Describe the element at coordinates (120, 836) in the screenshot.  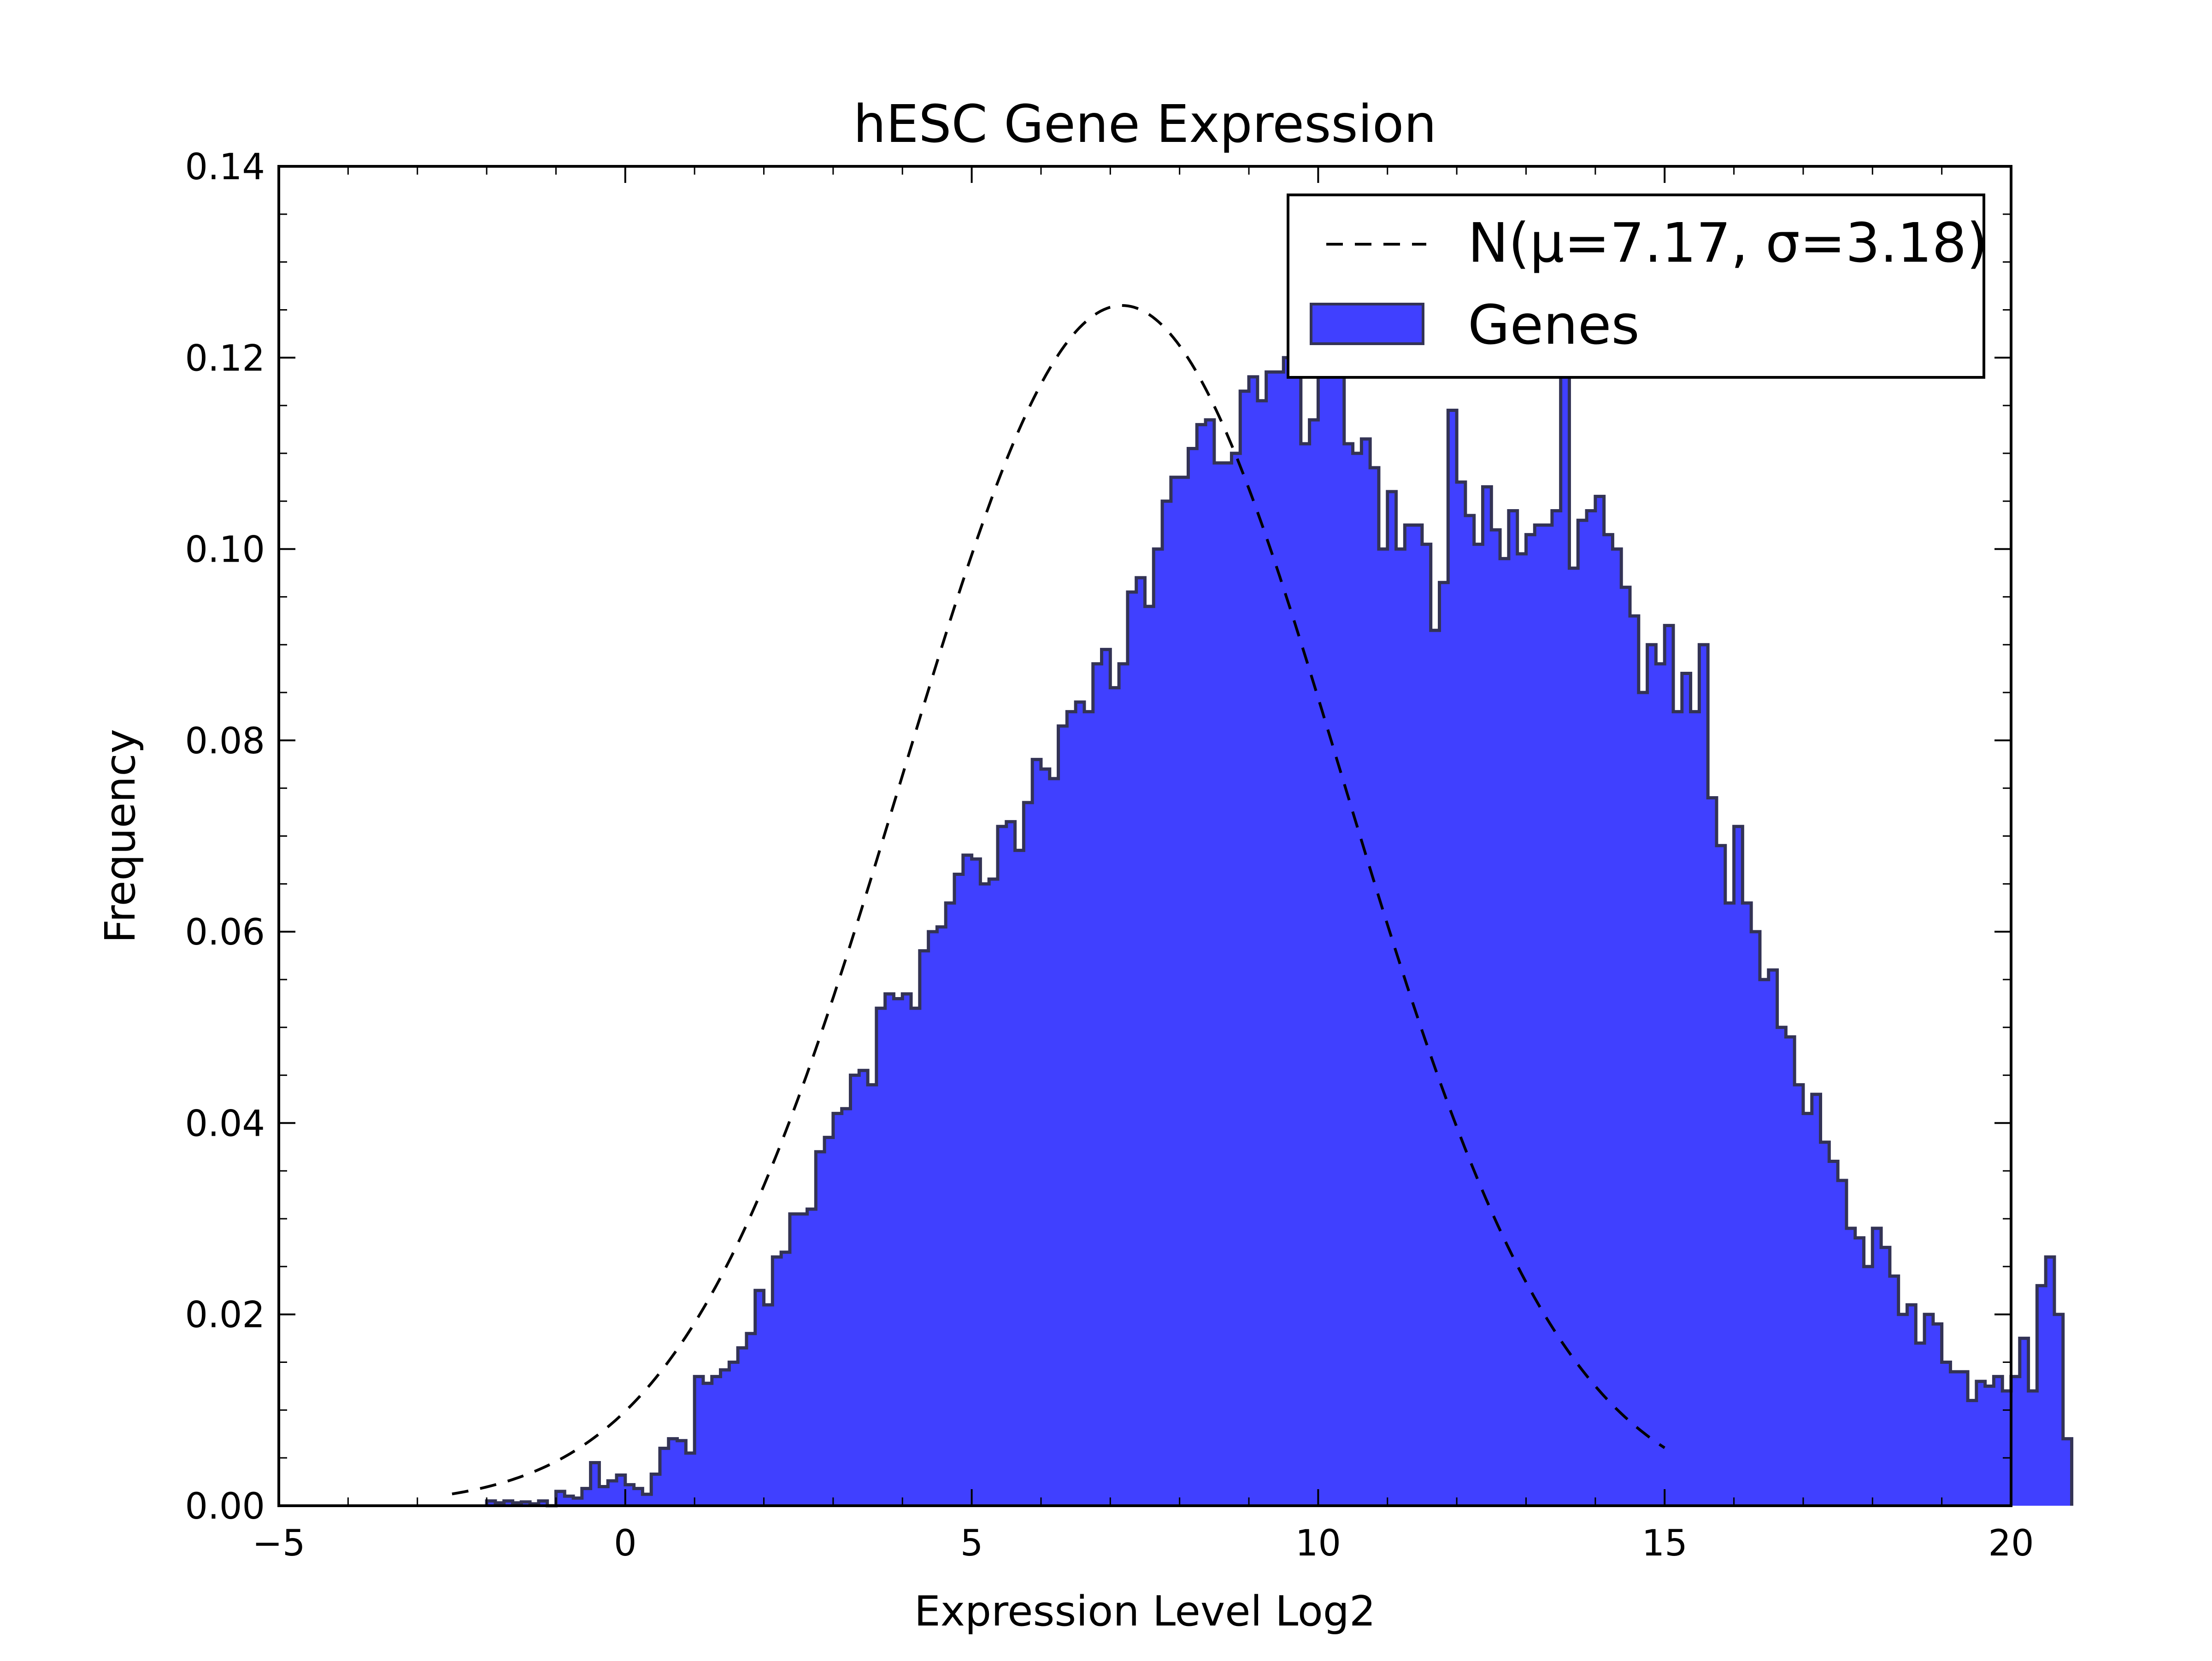
I see `y-axis-title: Frequency` at that location.